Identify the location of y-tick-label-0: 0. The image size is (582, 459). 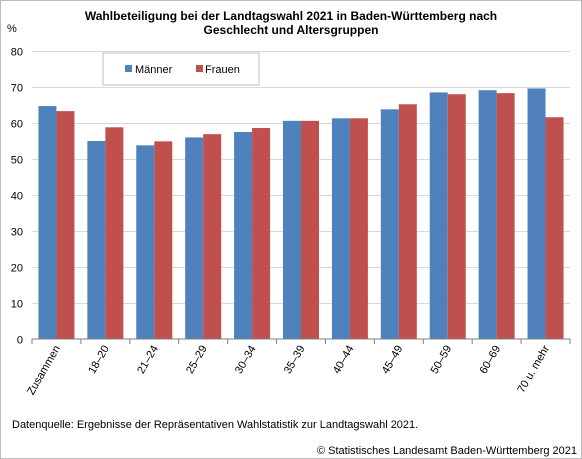
(20, 341).